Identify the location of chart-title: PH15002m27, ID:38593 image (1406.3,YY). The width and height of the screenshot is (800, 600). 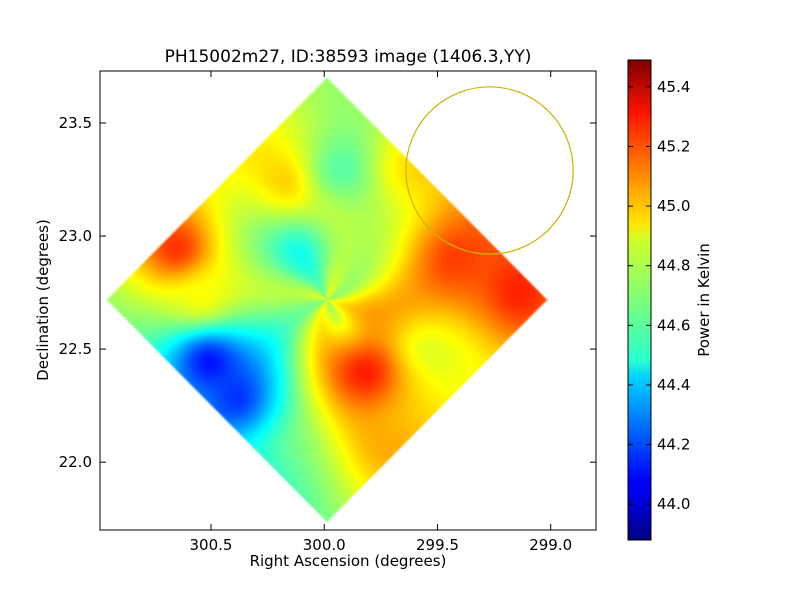
(348, 57).